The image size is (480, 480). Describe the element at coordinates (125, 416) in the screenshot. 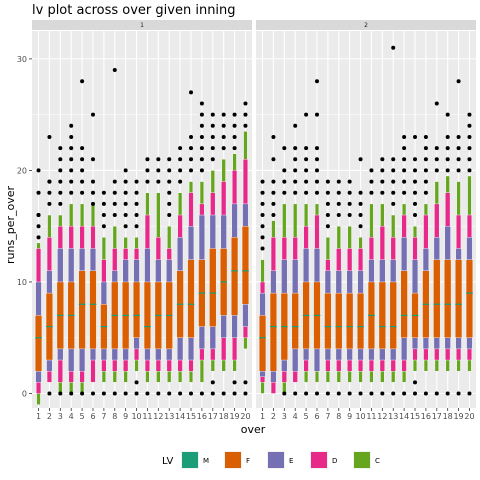

I see `x-tick-label: 9` at that location.